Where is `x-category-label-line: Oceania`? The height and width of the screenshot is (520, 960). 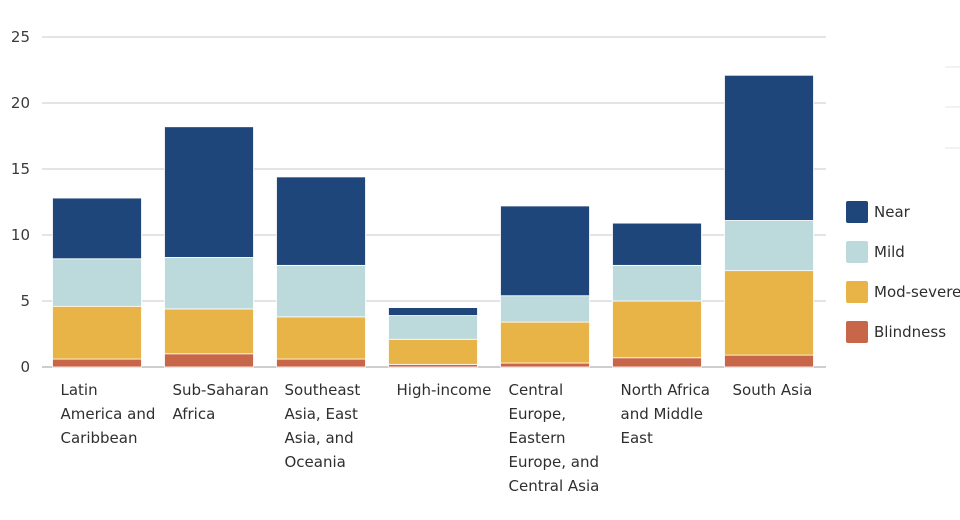 x-category-label-line: Oceania is located at coordinates (315, 462).